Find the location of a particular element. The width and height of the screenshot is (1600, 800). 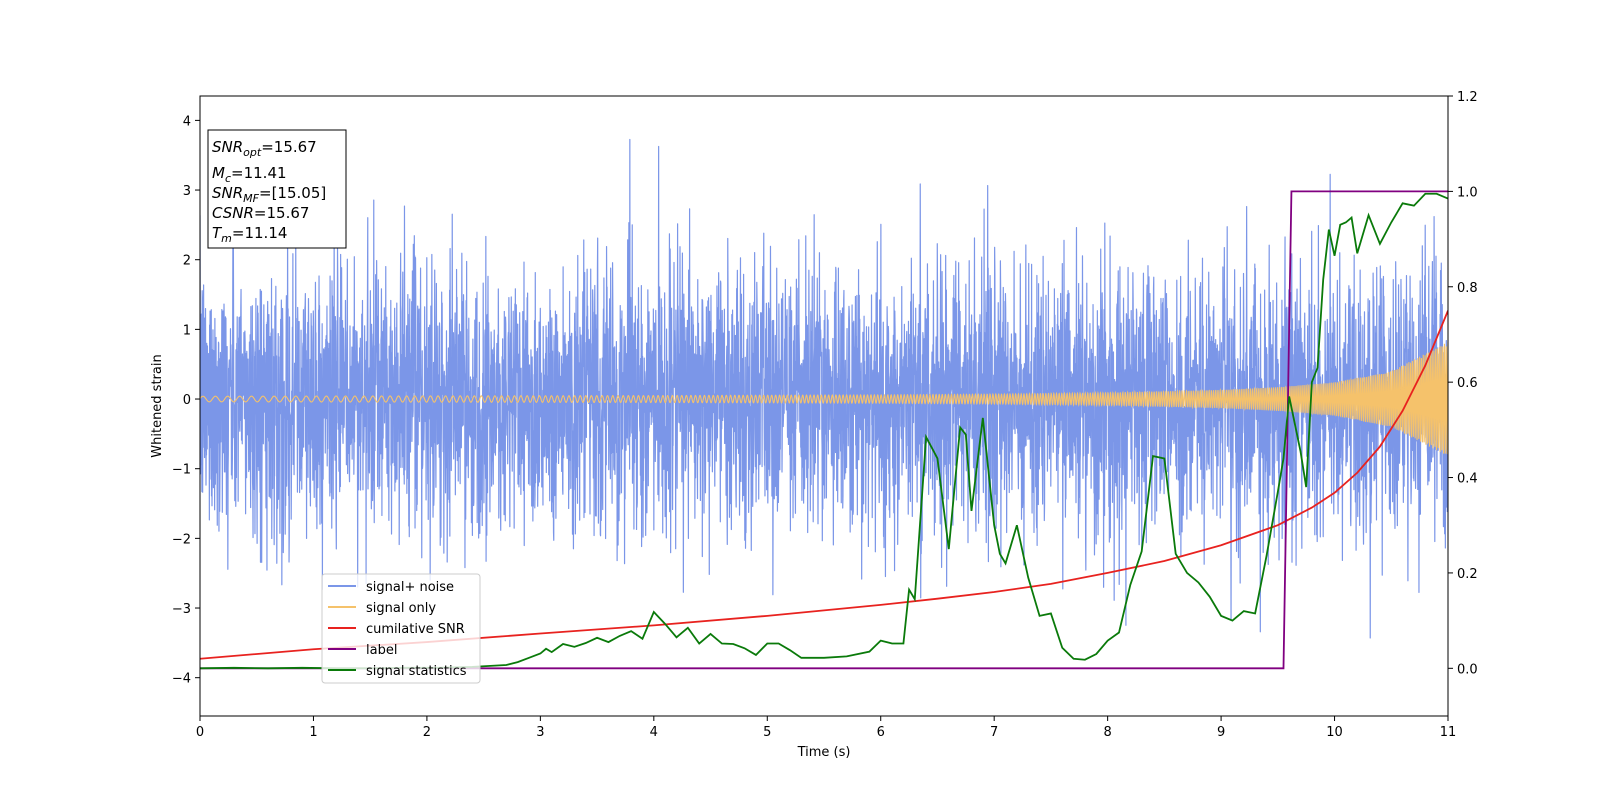

stat-csnr: CSNR=15.67 is located at coordinates (260, 213).